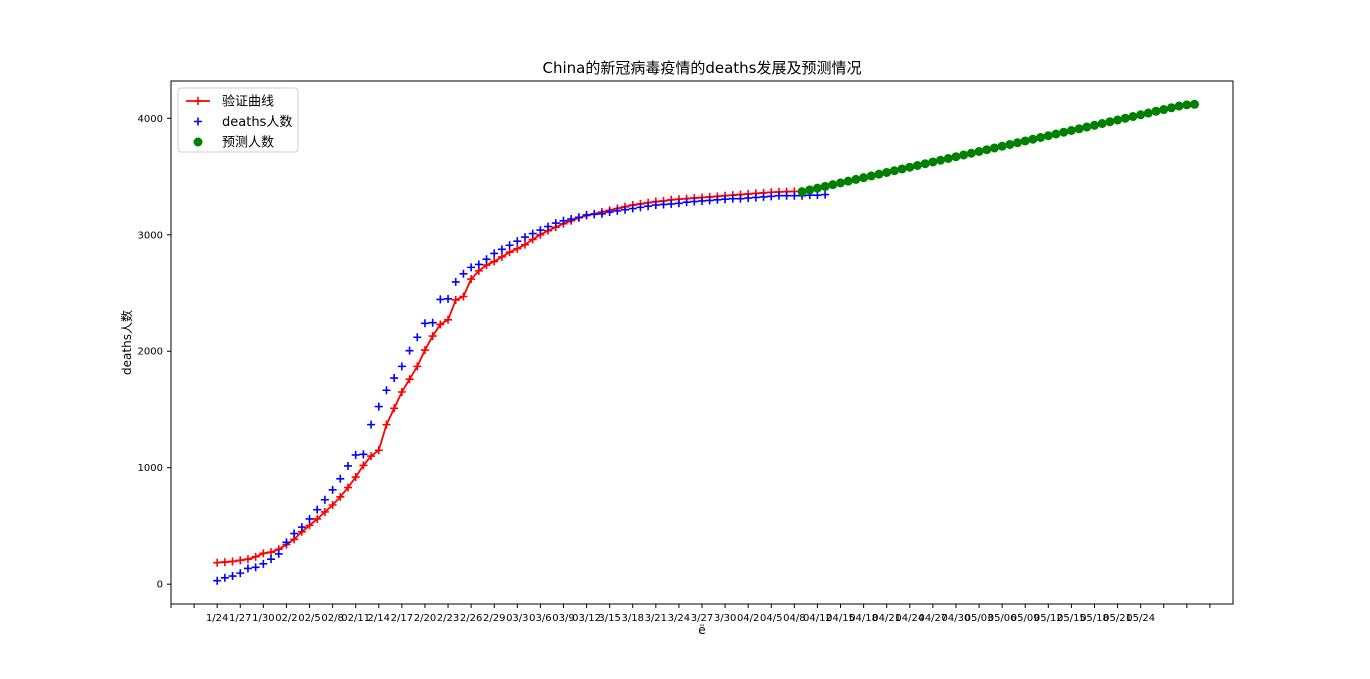 The width and height of the screenshot is (1370, 679). Describe the element at coordinates (701, 630) in the screenshot. I see `x-axis-label: ë` at that location.